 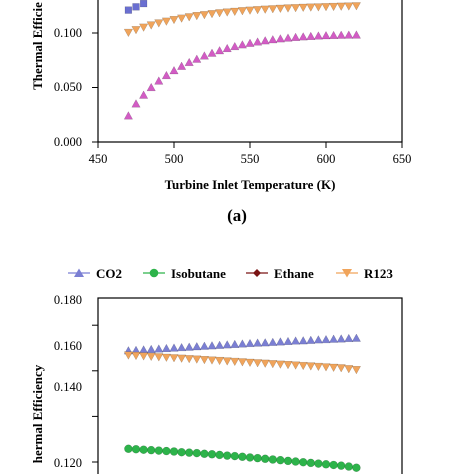 I want to click on y-axis-ticks-b, so click(x=95, y=393).